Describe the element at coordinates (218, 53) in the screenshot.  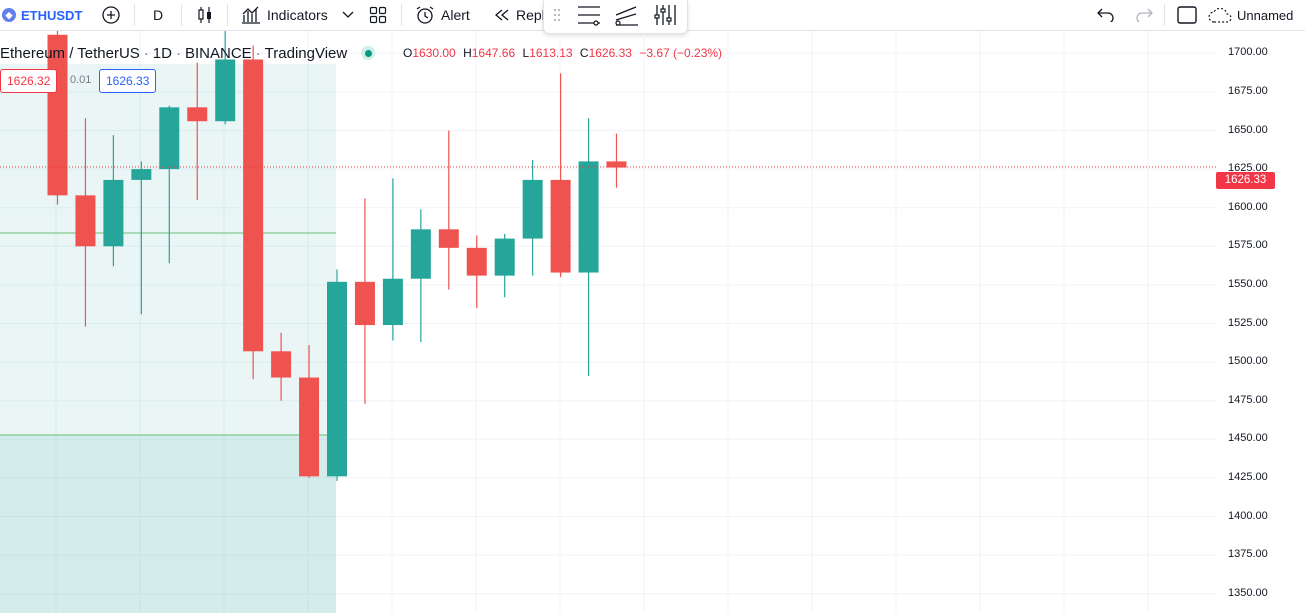
I see `legend-exchange: BINANCE` at that location.